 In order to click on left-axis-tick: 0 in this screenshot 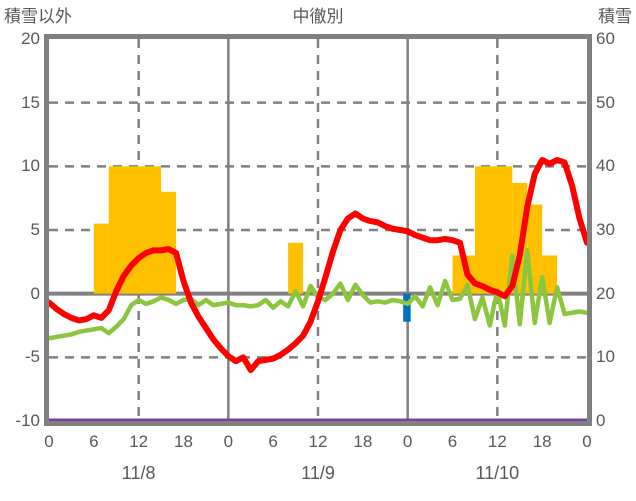, I will do `click(35, 293)`.